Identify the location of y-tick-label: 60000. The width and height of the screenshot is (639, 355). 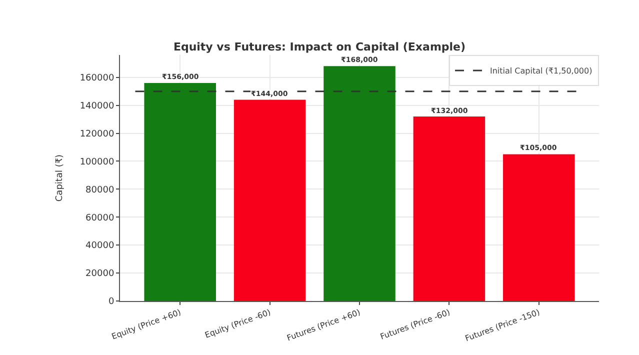
(100, 218).